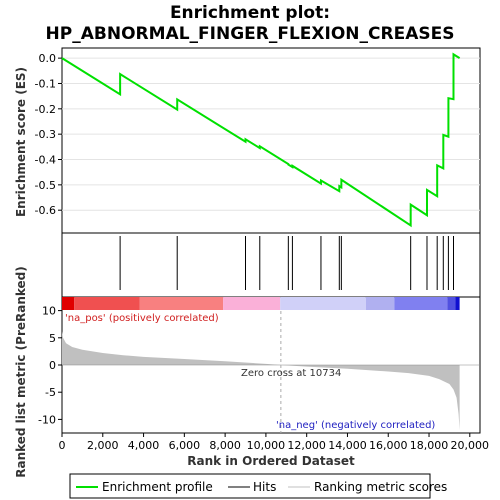 Image resolution: width=500 pixels, height=500 pixels. Describe the element at coordinates (21, 142) in the screenshot. I see `es-y-axis-title: Enrichment score (ES)` at that location.